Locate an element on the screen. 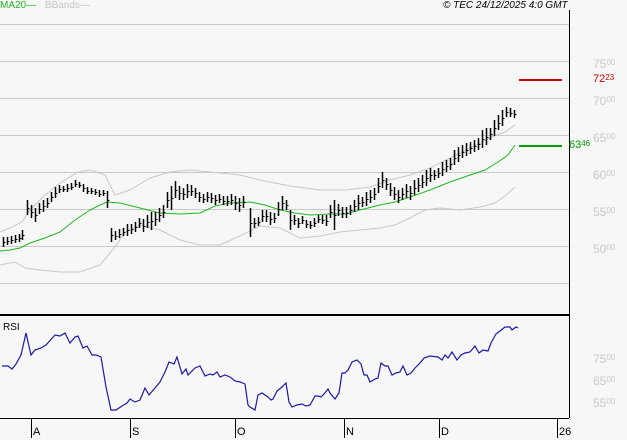 The height and width of the screenshot is (440, 627). copyright-timestamp: © TEC 24/12/2025 4:0 GMT is located at coordinates (505, 5).